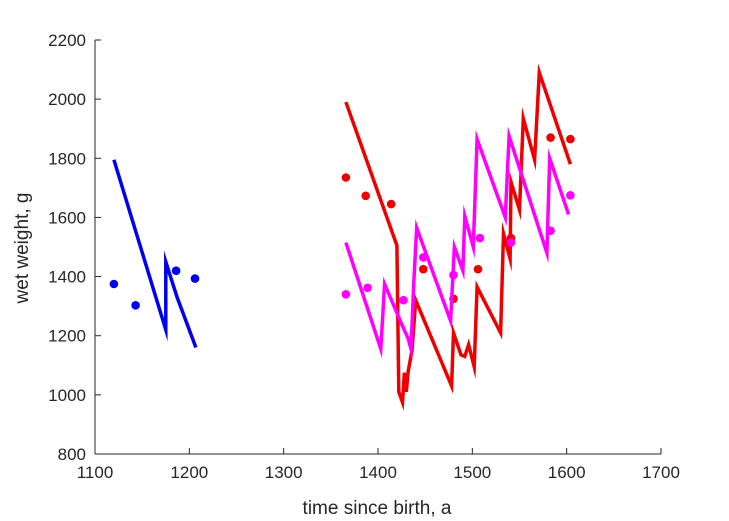 The image size is (729, 521). What do you see at coordinates (67, 99) in the screenshot?
I see `y-tick-label: 2000` at bounding box center [67, 99].